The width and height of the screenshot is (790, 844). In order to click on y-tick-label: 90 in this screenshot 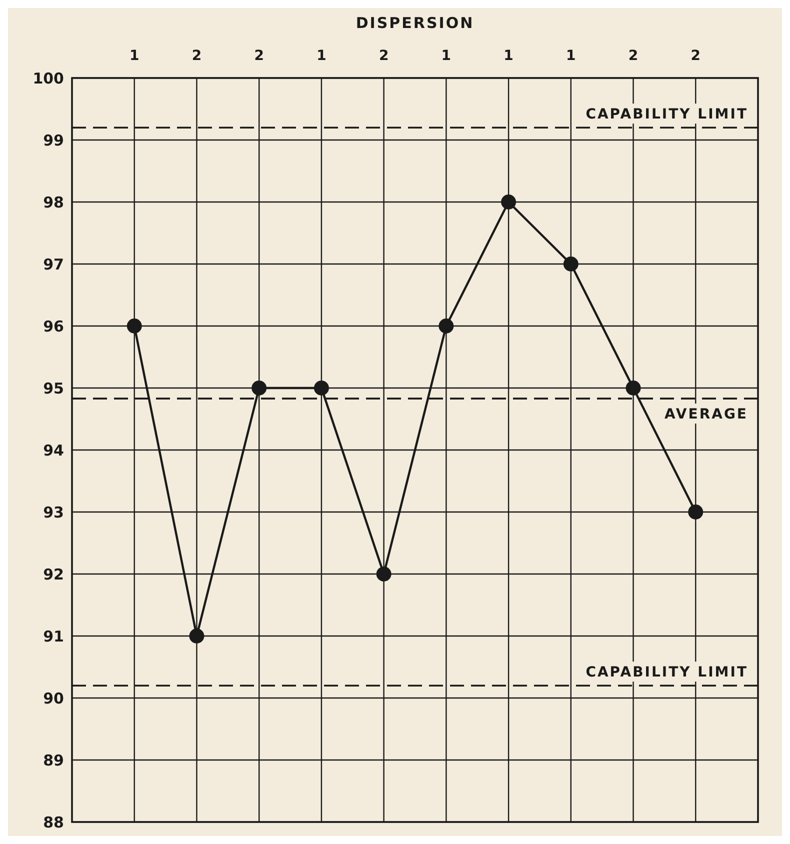, I will do `click(53, 698)`.